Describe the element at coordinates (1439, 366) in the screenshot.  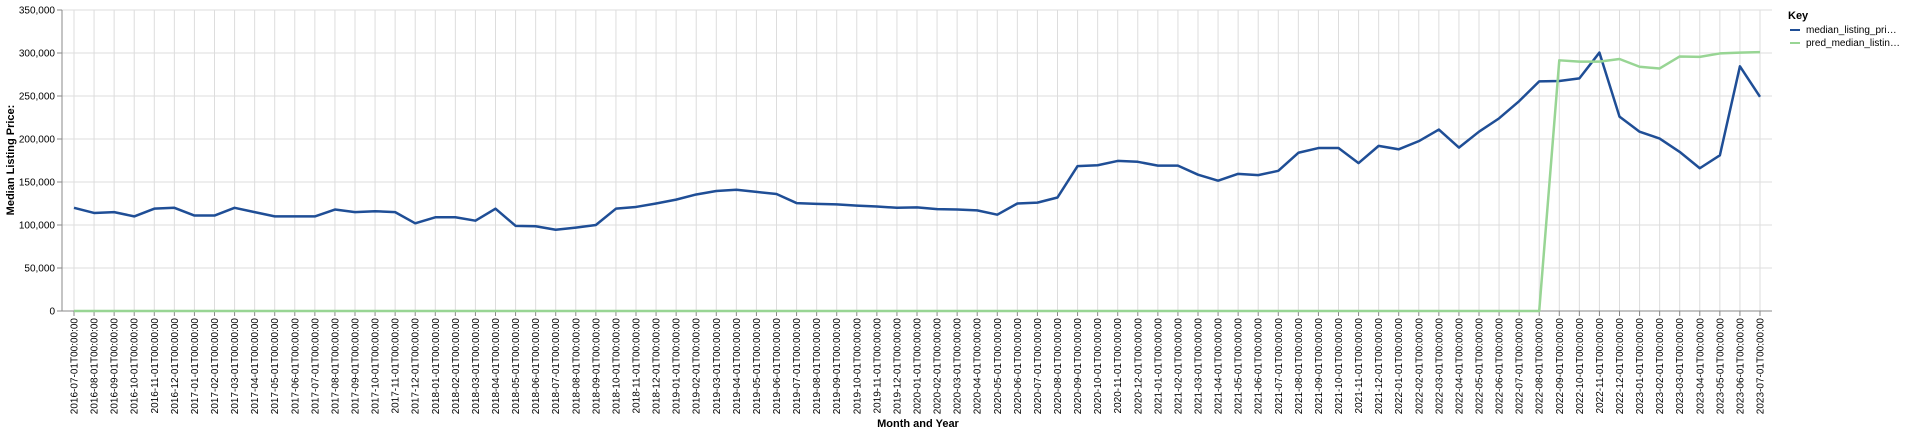
I see `x-tick-label: 2022-03-01T00:00:00` at that location.